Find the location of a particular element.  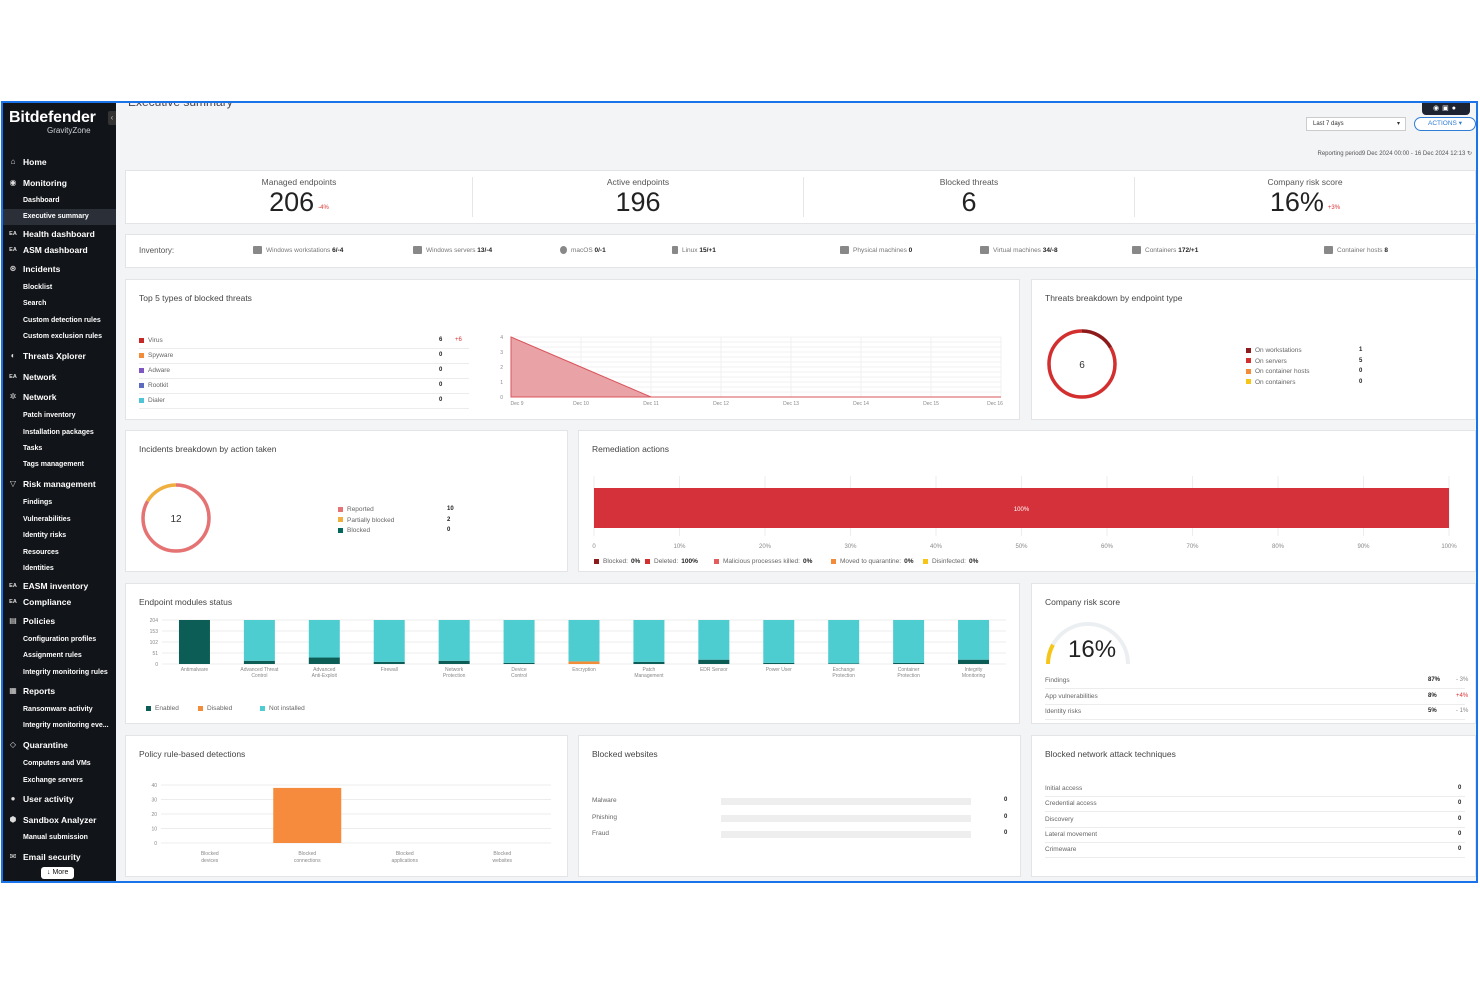

threats-breakdown-item: On servers is located at coordinates (1266, 361).